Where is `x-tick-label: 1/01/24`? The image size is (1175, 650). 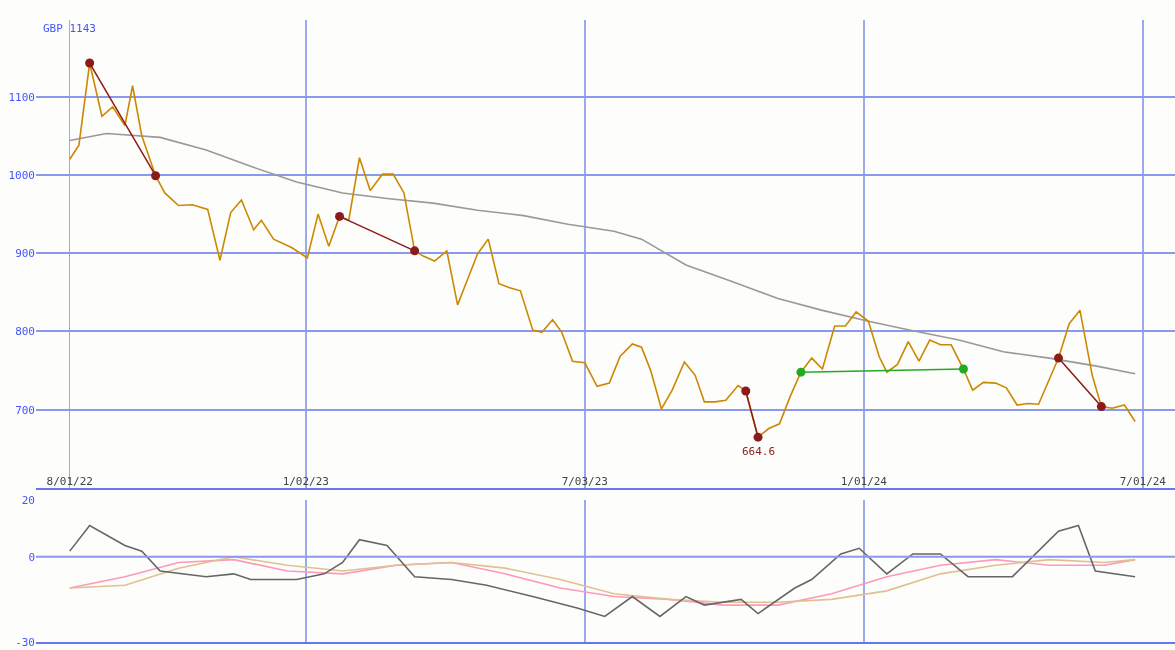
x-tick-label: 1/01/24 is located at coordinates (864, 481).